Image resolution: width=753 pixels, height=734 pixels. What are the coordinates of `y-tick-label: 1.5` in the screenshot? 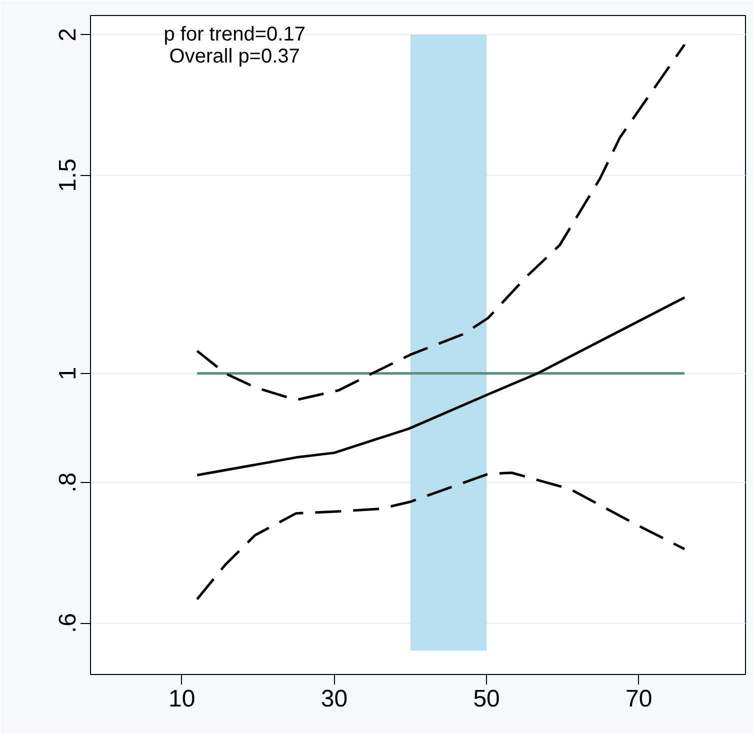 It's located at (68, 175).